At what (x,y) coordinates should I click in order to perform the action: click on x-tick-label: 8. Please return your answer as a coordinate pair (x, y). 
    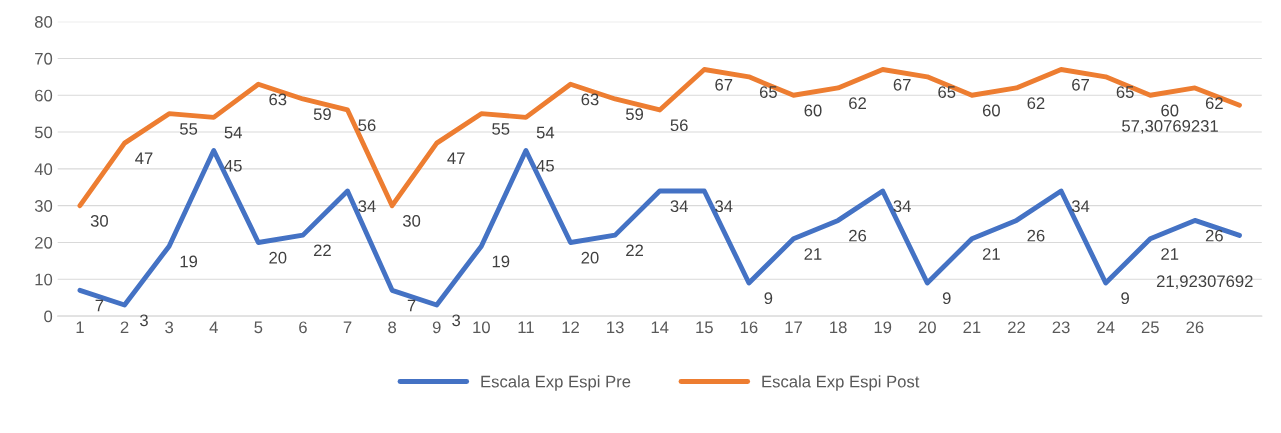
    Looking at the image, I should click on (392, 327).